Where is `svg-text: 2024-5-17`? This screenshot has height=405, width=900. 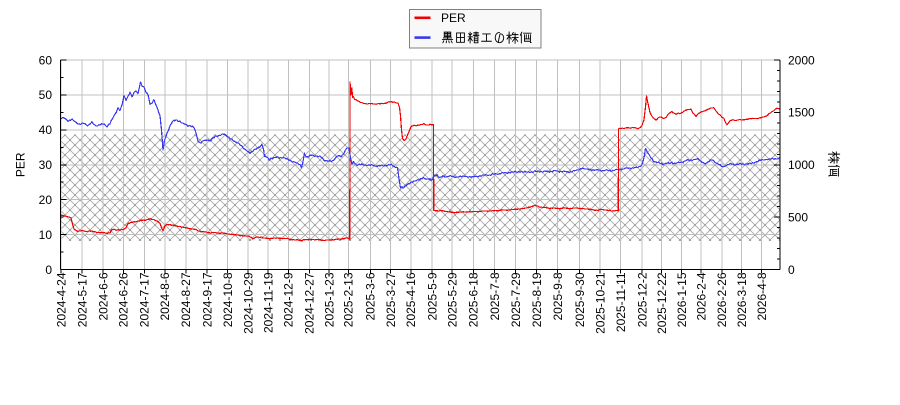 svg-text: 2024-5-17 is located at coordinates (83, 299).